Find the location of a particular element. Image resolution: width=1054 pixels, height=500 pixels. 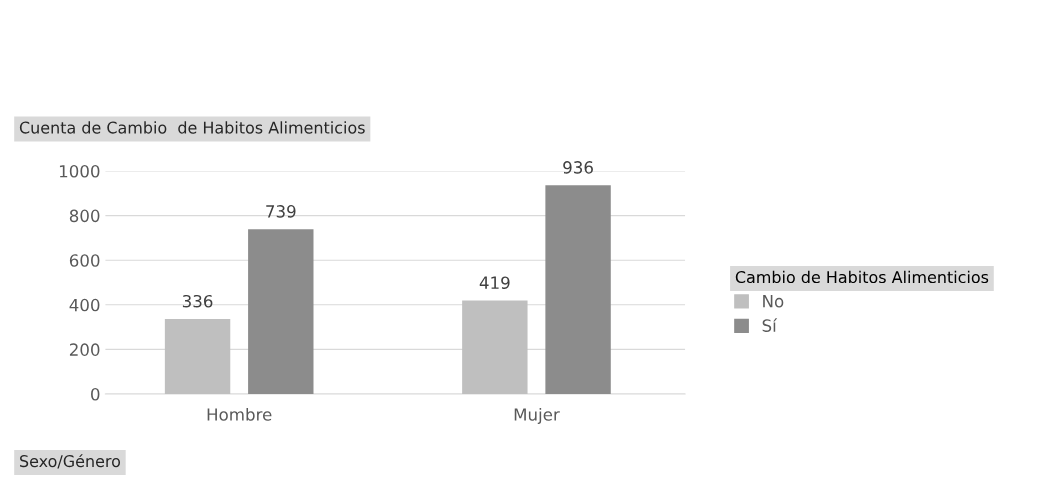

y-tick-label: 1000 is located at coordinates (79, 171).